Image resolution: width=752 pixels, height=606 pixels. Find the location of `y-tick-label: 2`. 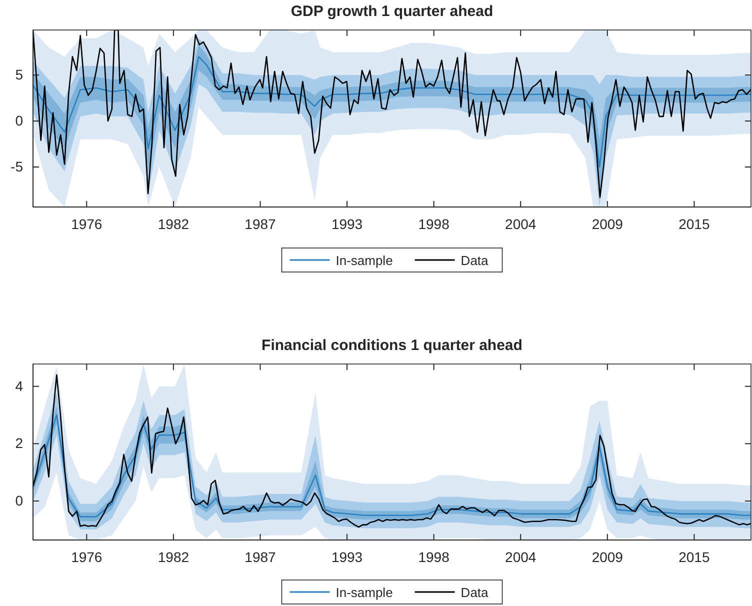

y-tick-label: 2 is located at coordinates (19, 443).